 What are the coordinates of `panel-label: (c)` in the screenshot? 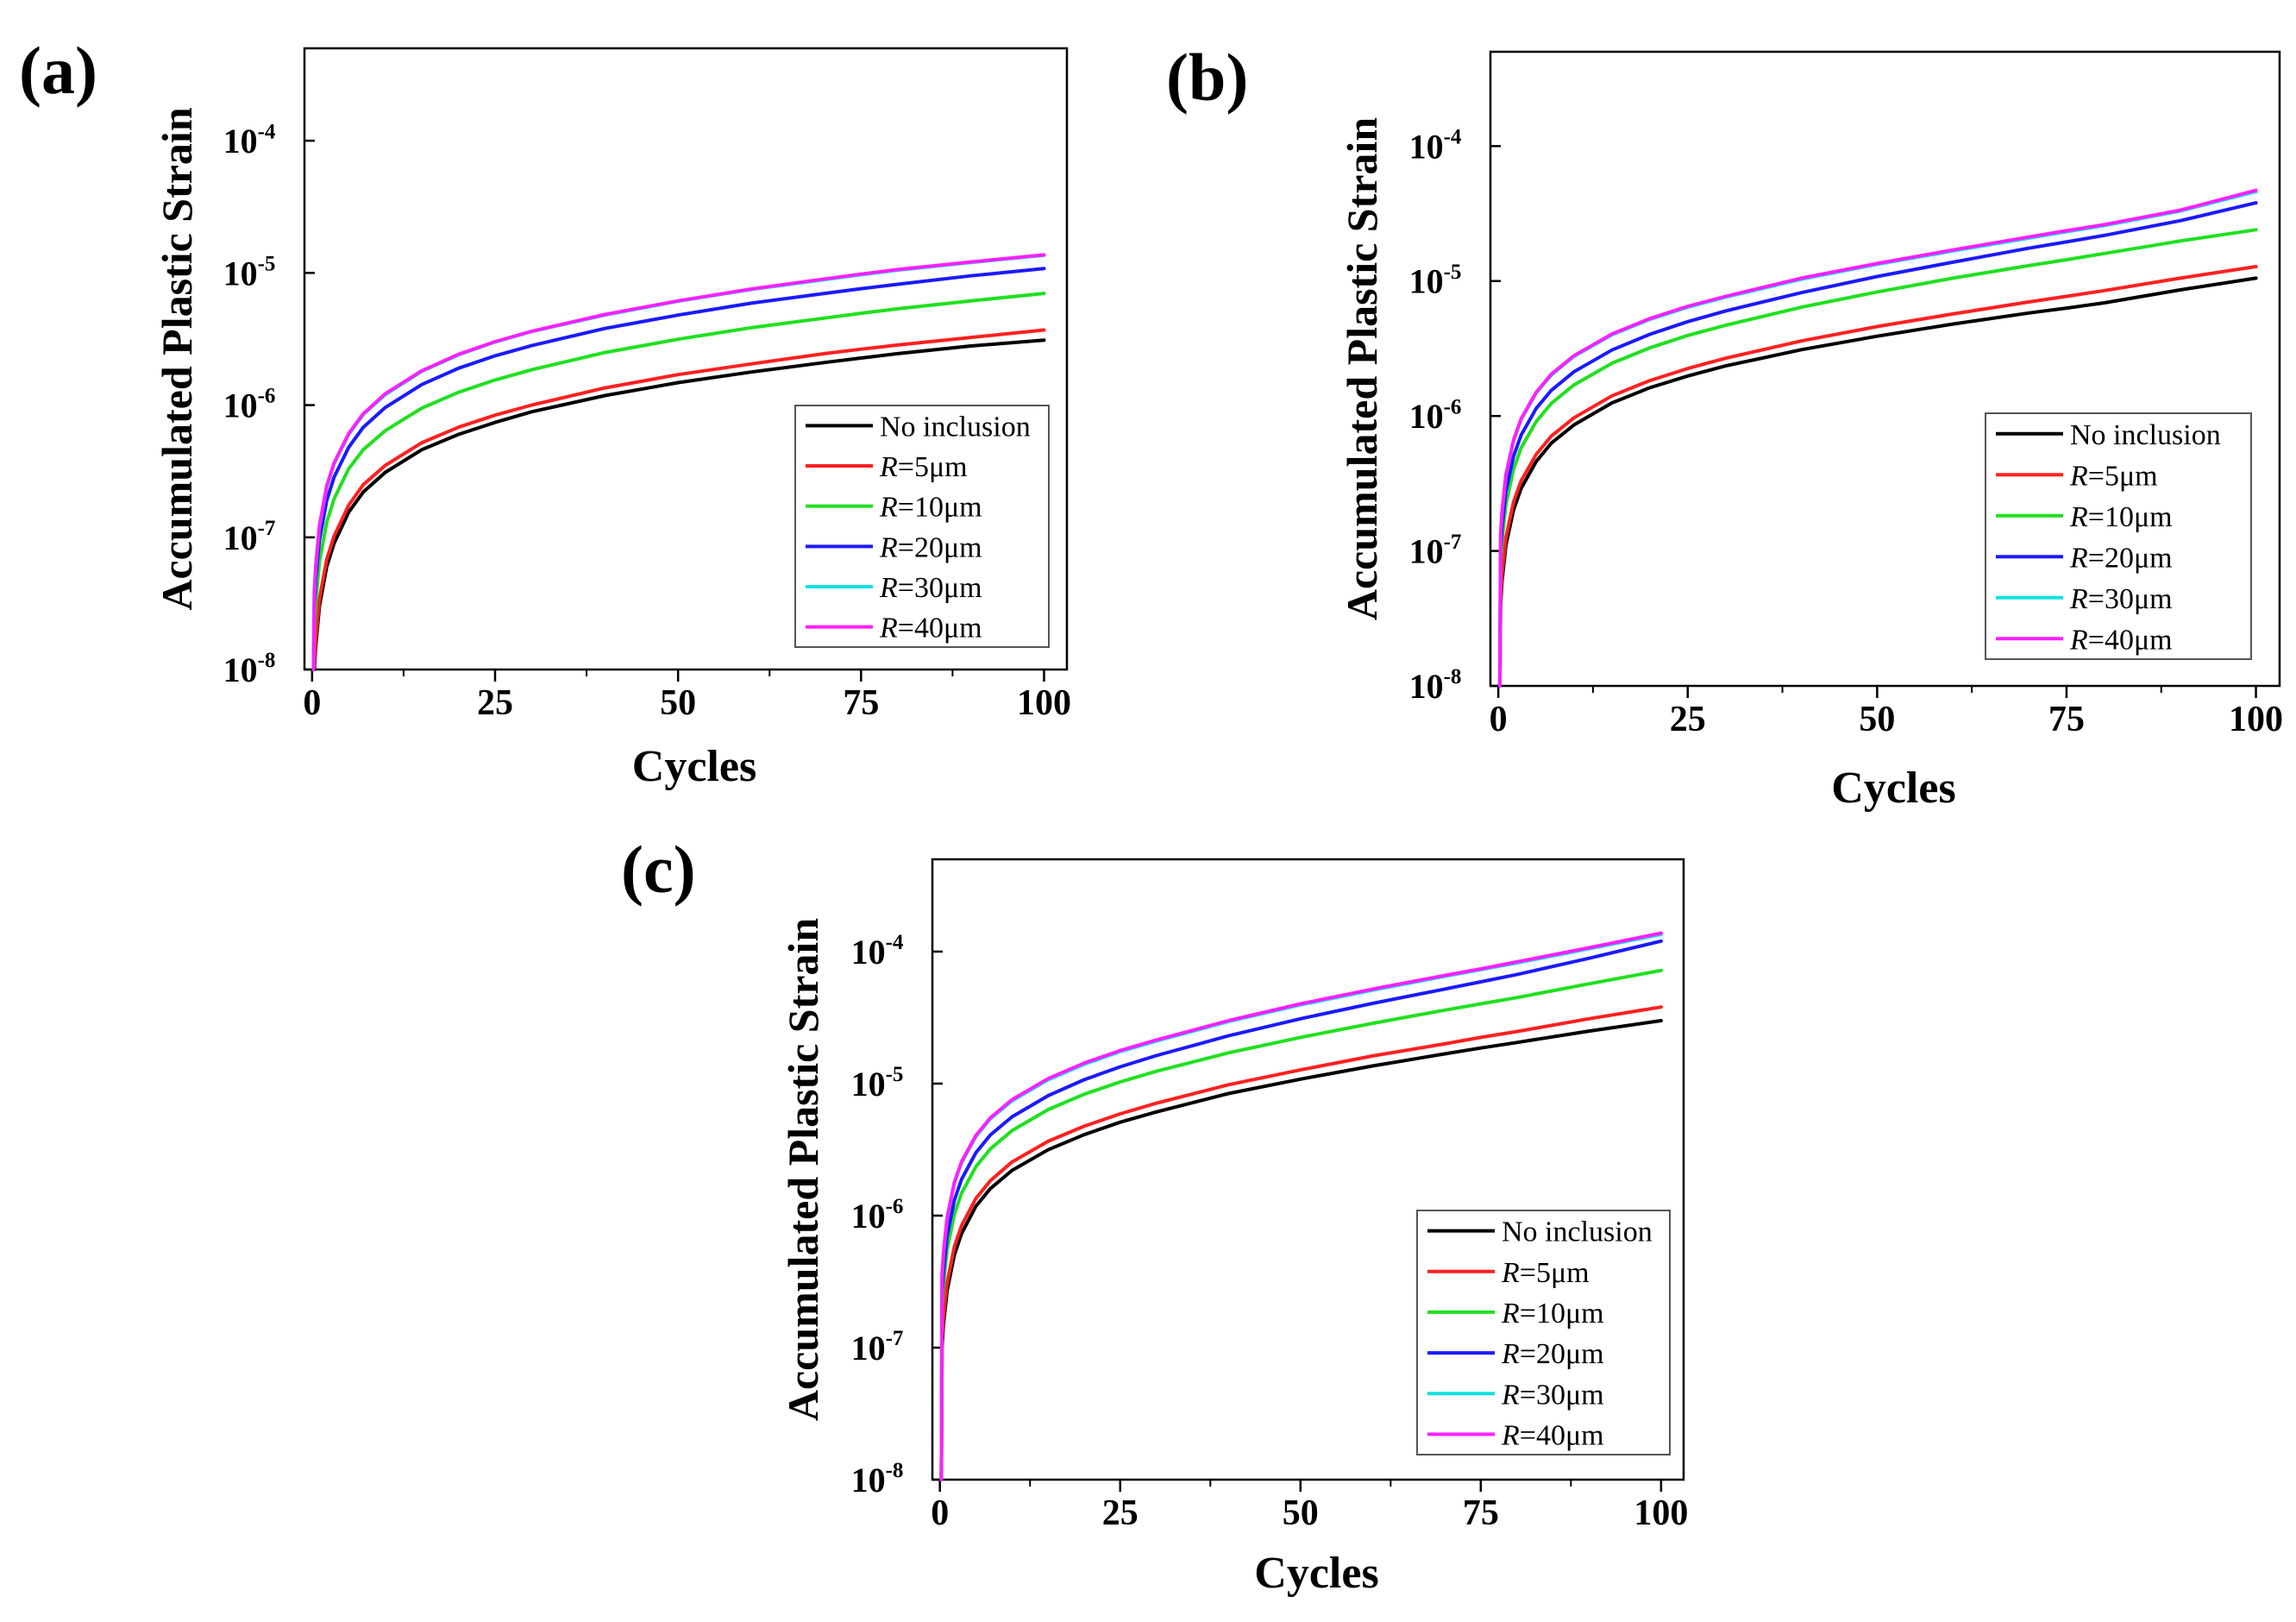 It's located at (658, 869).